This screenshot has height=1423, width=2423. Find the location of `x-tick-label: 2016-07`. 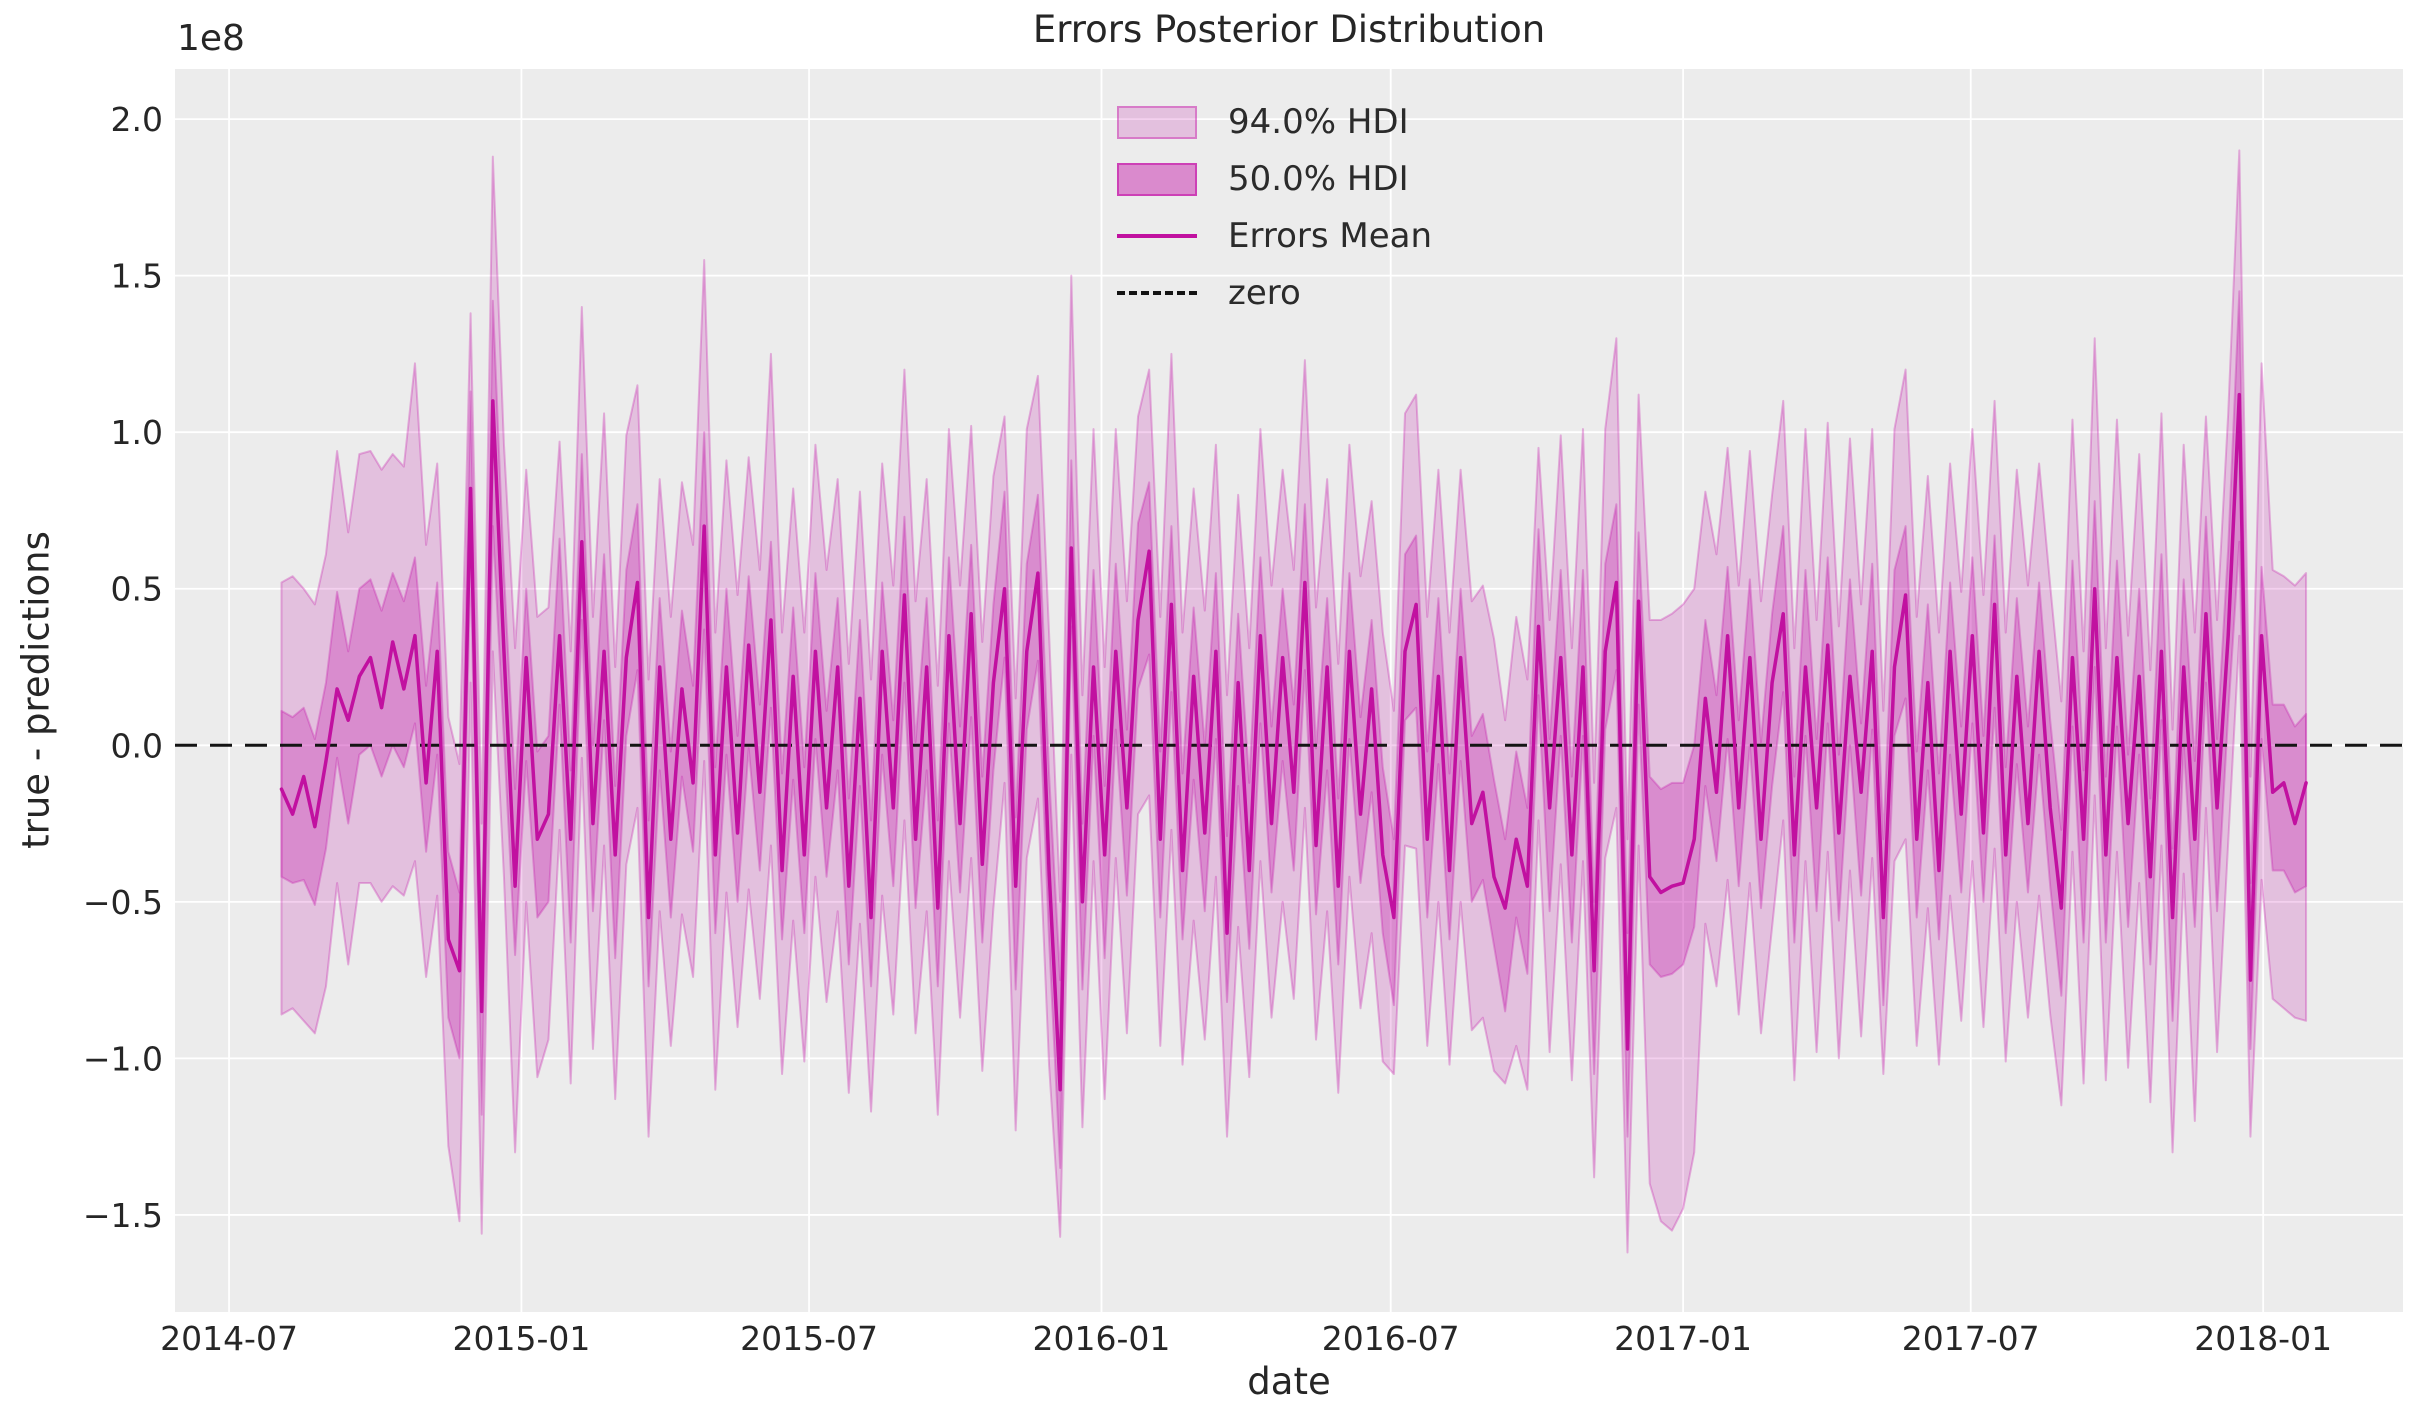

x-tick-label: 2016-07 is located at coordinates (1391, 1338).